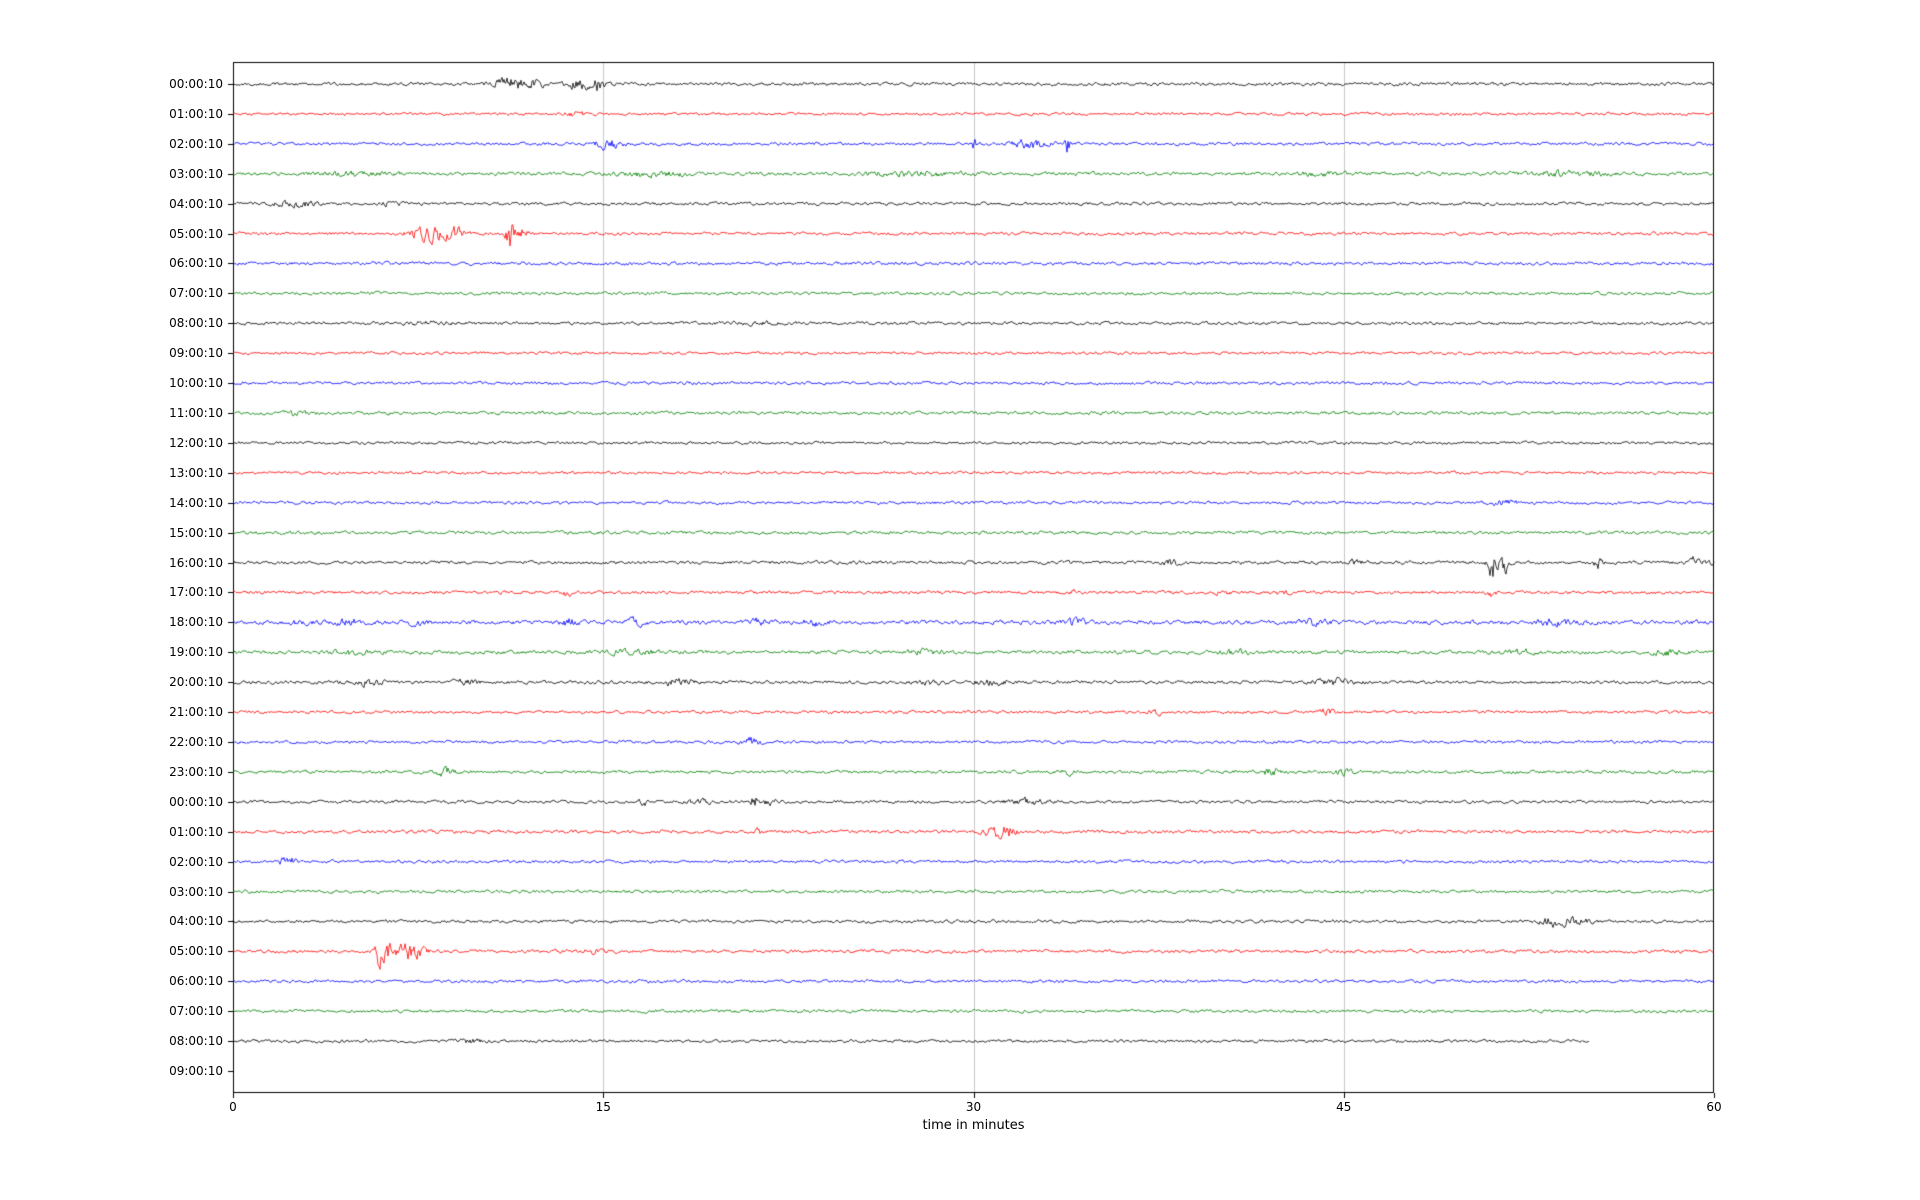 This screenshot has width=1920, height=1200. Describe the element at coordinates (196, 742) in the screenshot. I see `row-label: 22:00:10` at that location.